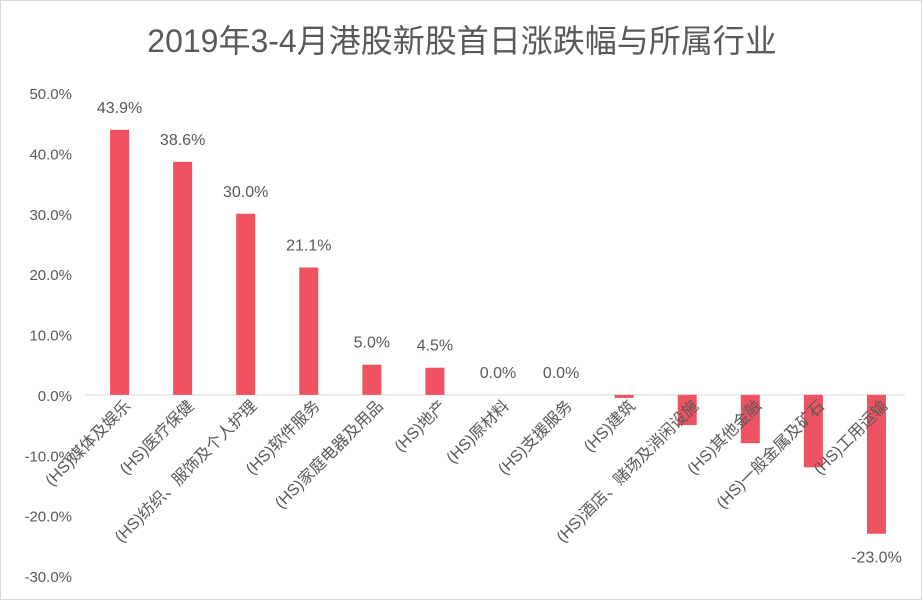  Describe the element at coordinates (478, 432) in the screenshot. I see `category-label: (HS)原材料` at that location.